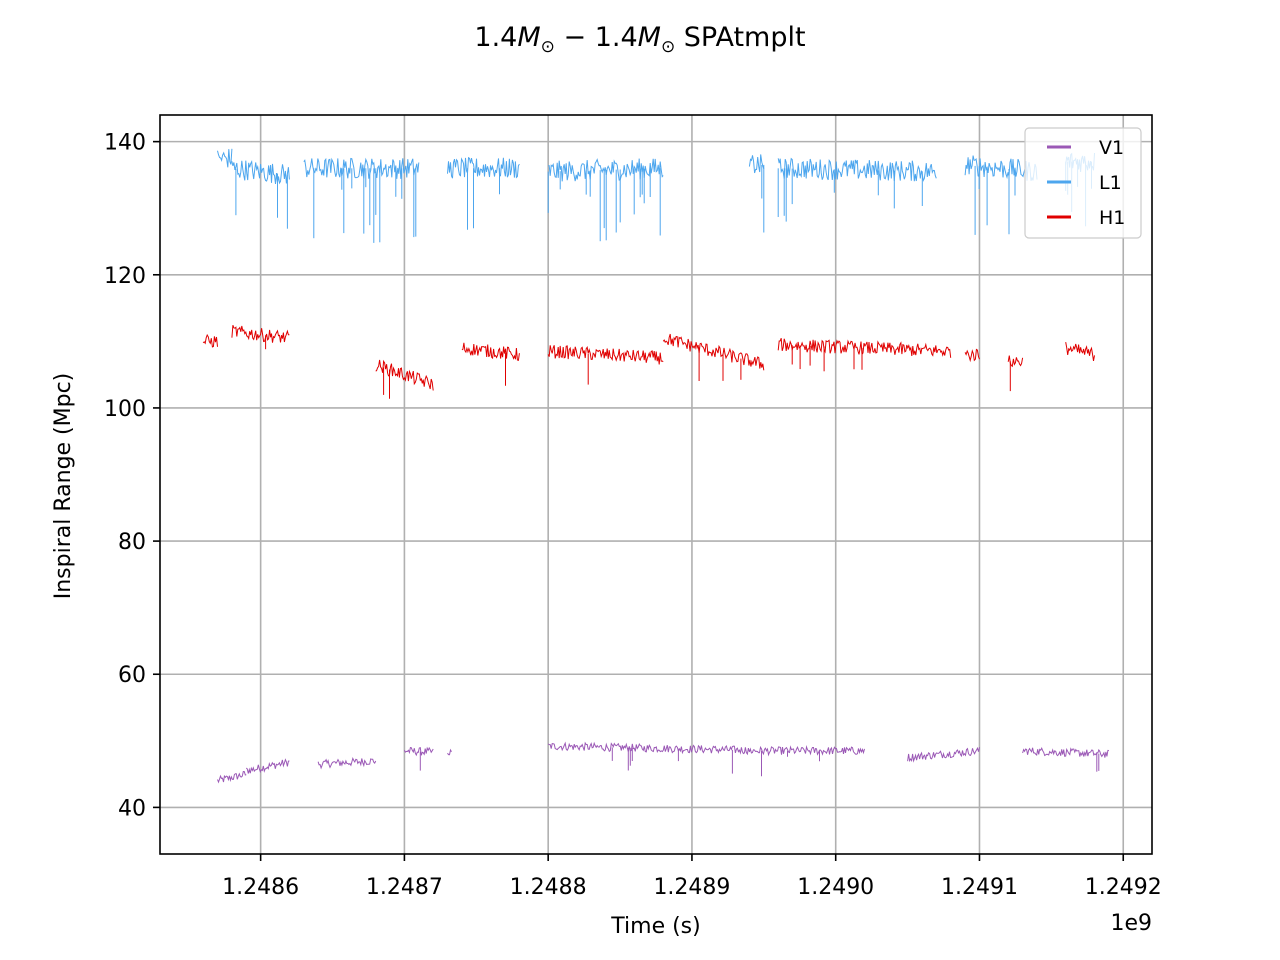 Image resolution: width=1280 pixels, height=960 pixels. I want to click on y-axis-label: Inspiral Range (Mpc), so click(63, 486).